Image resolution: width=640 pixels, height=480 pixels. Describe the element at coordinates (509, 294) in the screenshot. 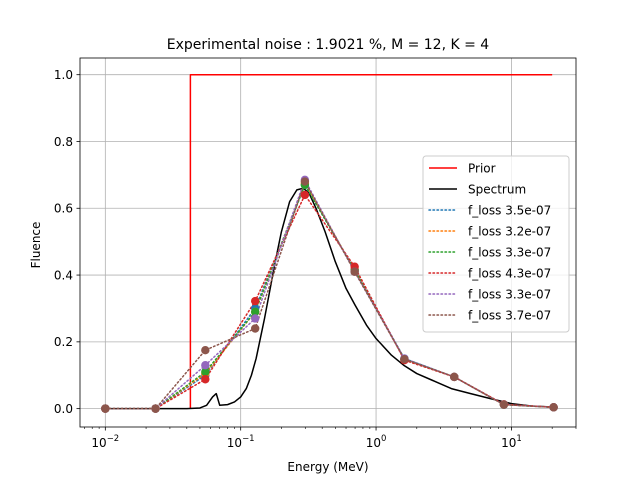

I see `legend-label-6: f_loss 3.3e-07` at that location.